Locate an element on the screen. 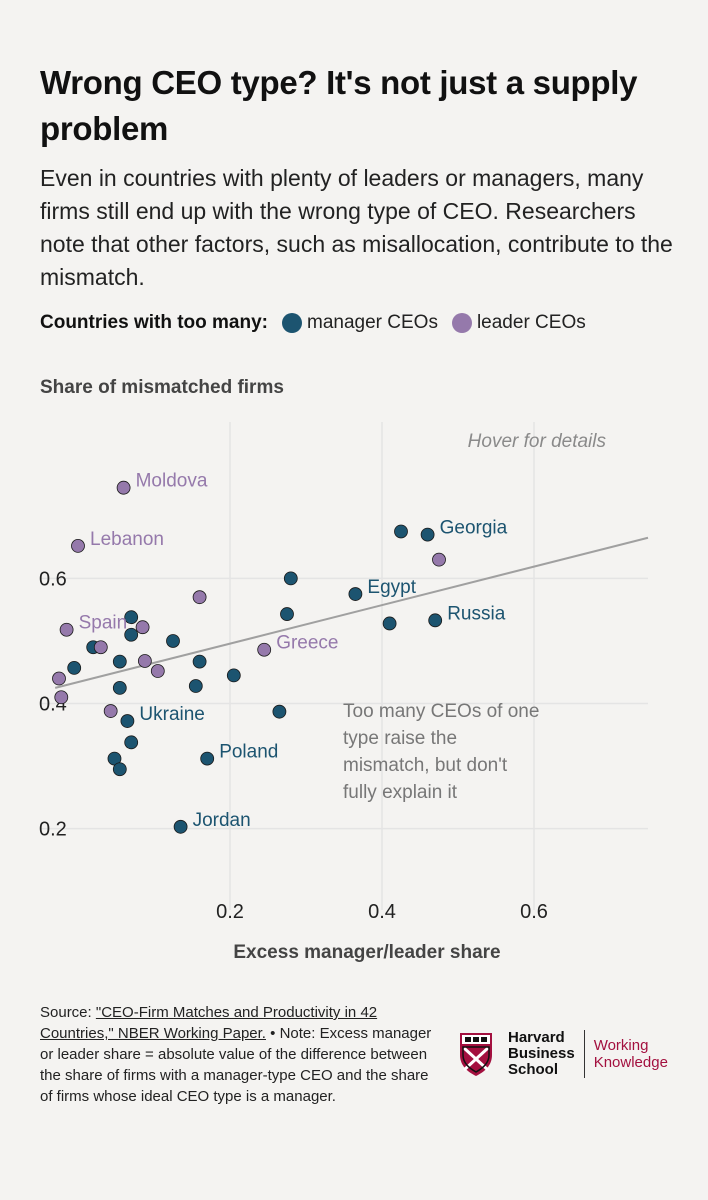 The width and height of the screenshot is (708, 1200). x-axis-label: Excess manager/leader share is located at coordinates (367, 952).